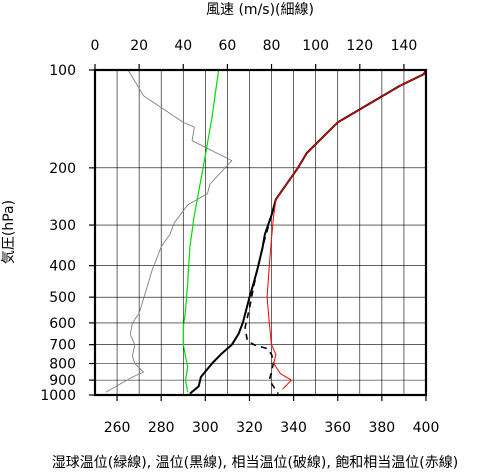 The height and width of the screenshot is (472, 497). What do you see at coordinates (201, 231) in the screenshot?
I see `series-wet-bulb-potential-temperature` at bounding box center [201, 231].